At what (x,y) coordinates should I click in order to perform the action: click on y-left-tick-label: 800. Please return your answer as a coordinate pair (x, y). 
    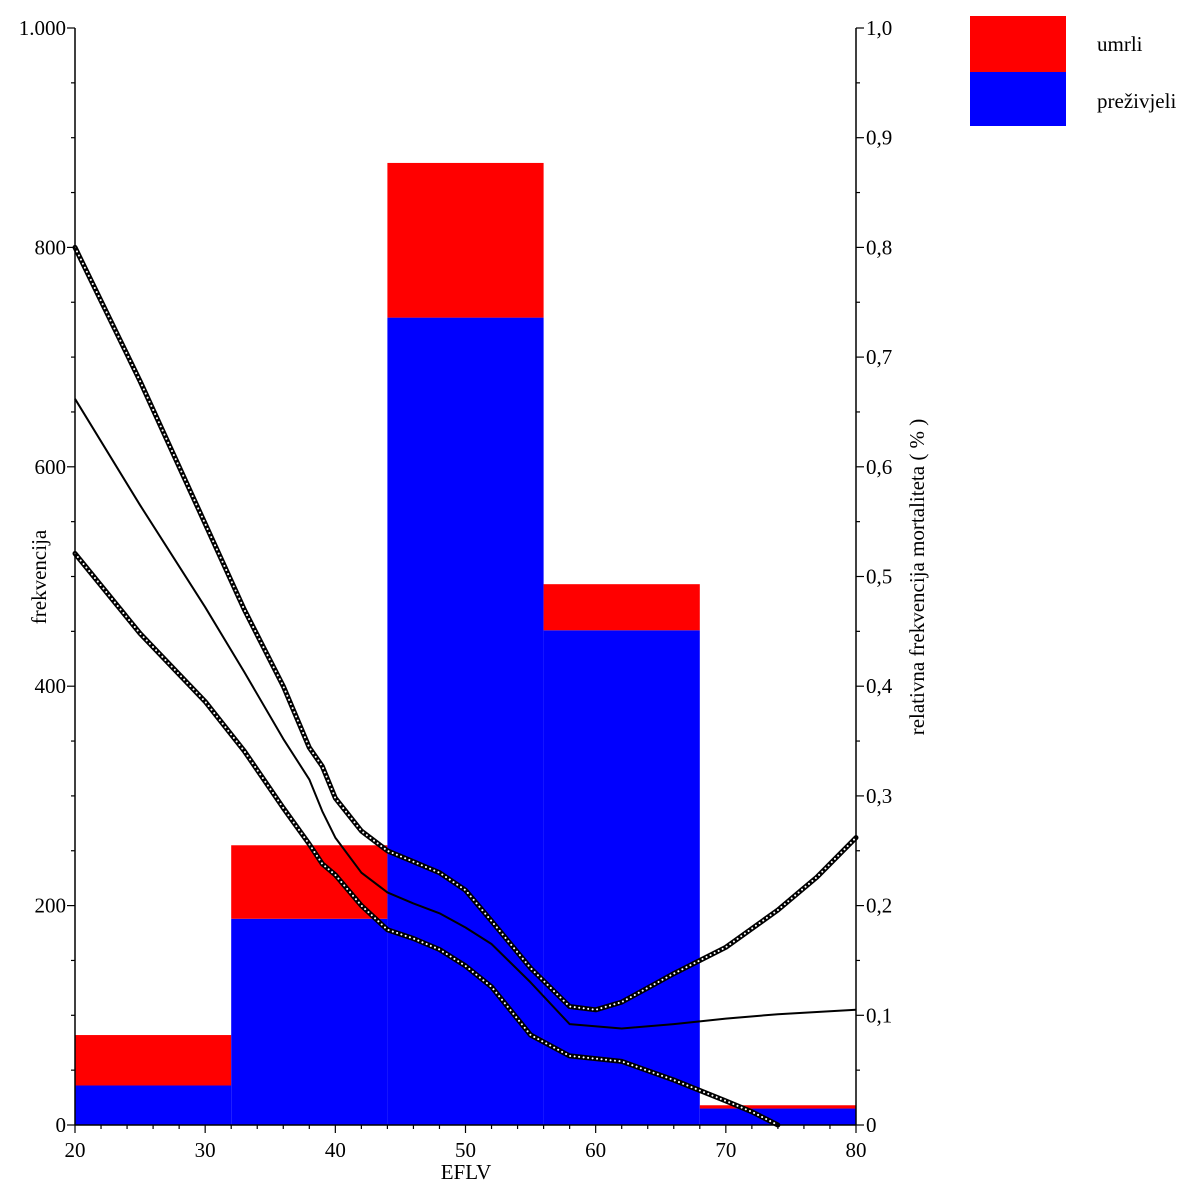
    Looking at the image, I should click on (51, 247).